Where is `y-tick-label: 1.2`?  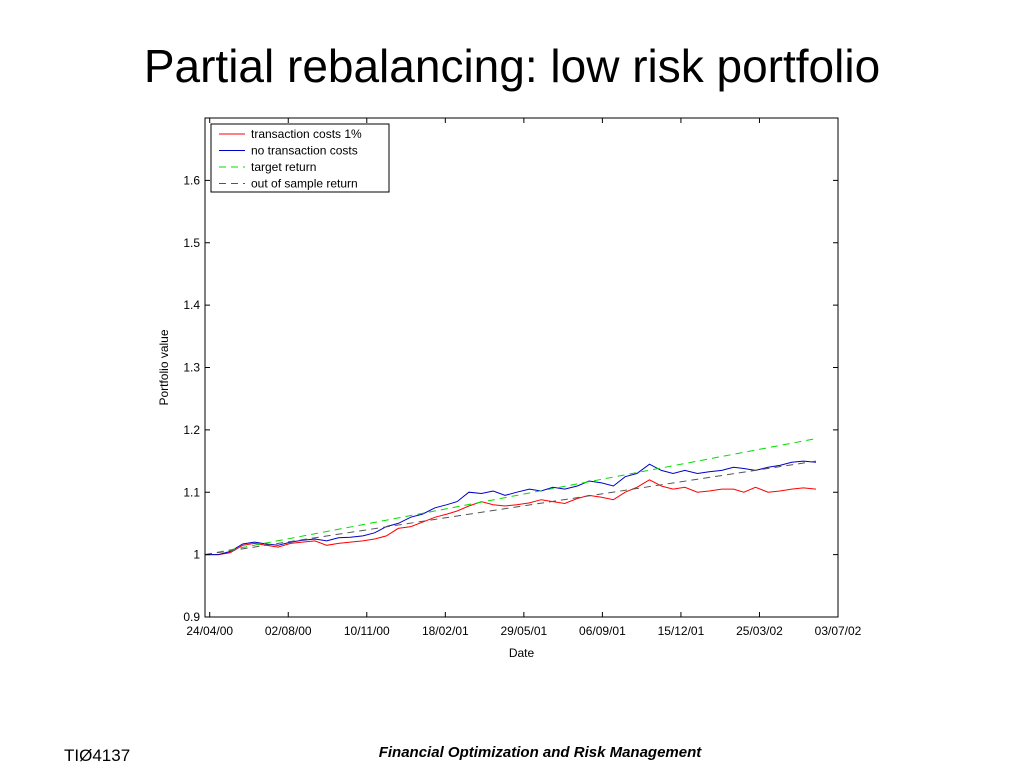
y-tick-label: 1.2 is located at coordinates (191, 430).